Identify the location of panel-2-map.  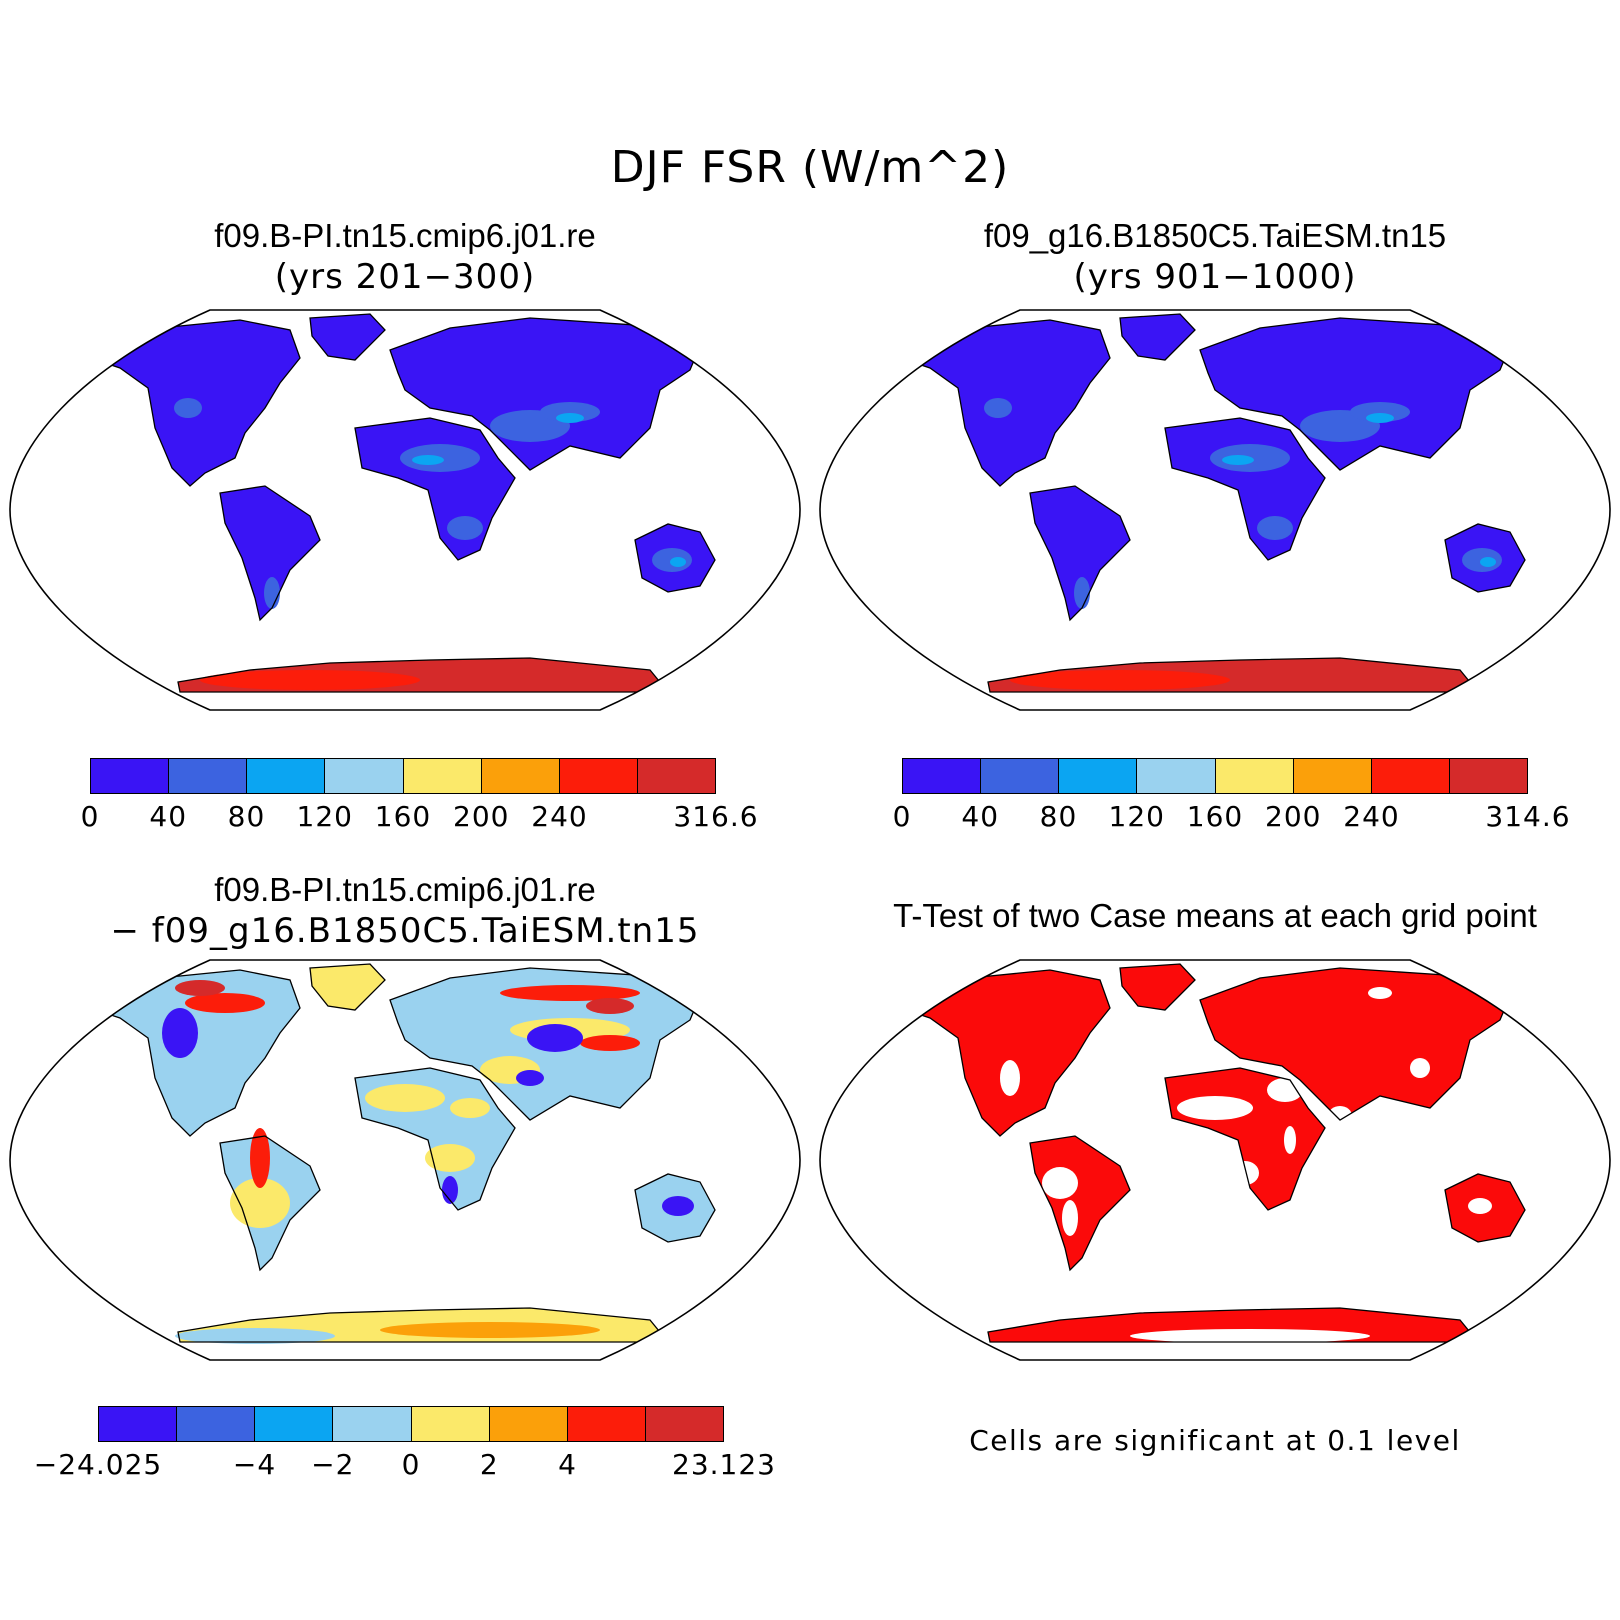
(1215, 510).